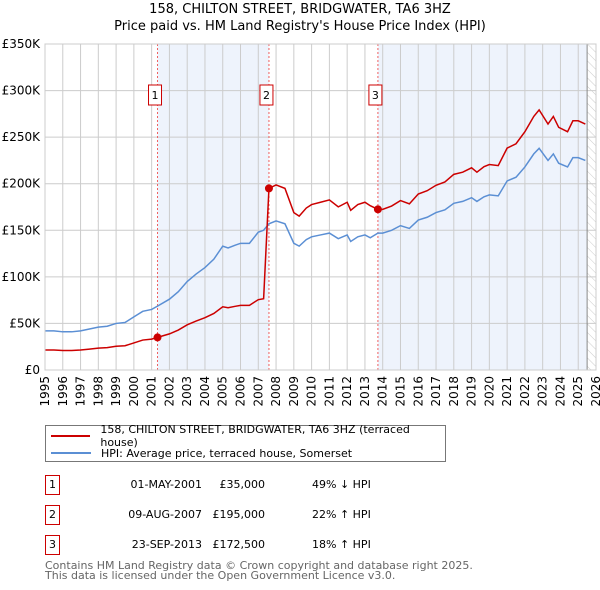 Image resolution: width=600 pixels, height=590 pixels. What do you see at coordinates (22, 137) in the screenshot?
I see `y-tick-label: £250K` at bounding box center [22, 137].